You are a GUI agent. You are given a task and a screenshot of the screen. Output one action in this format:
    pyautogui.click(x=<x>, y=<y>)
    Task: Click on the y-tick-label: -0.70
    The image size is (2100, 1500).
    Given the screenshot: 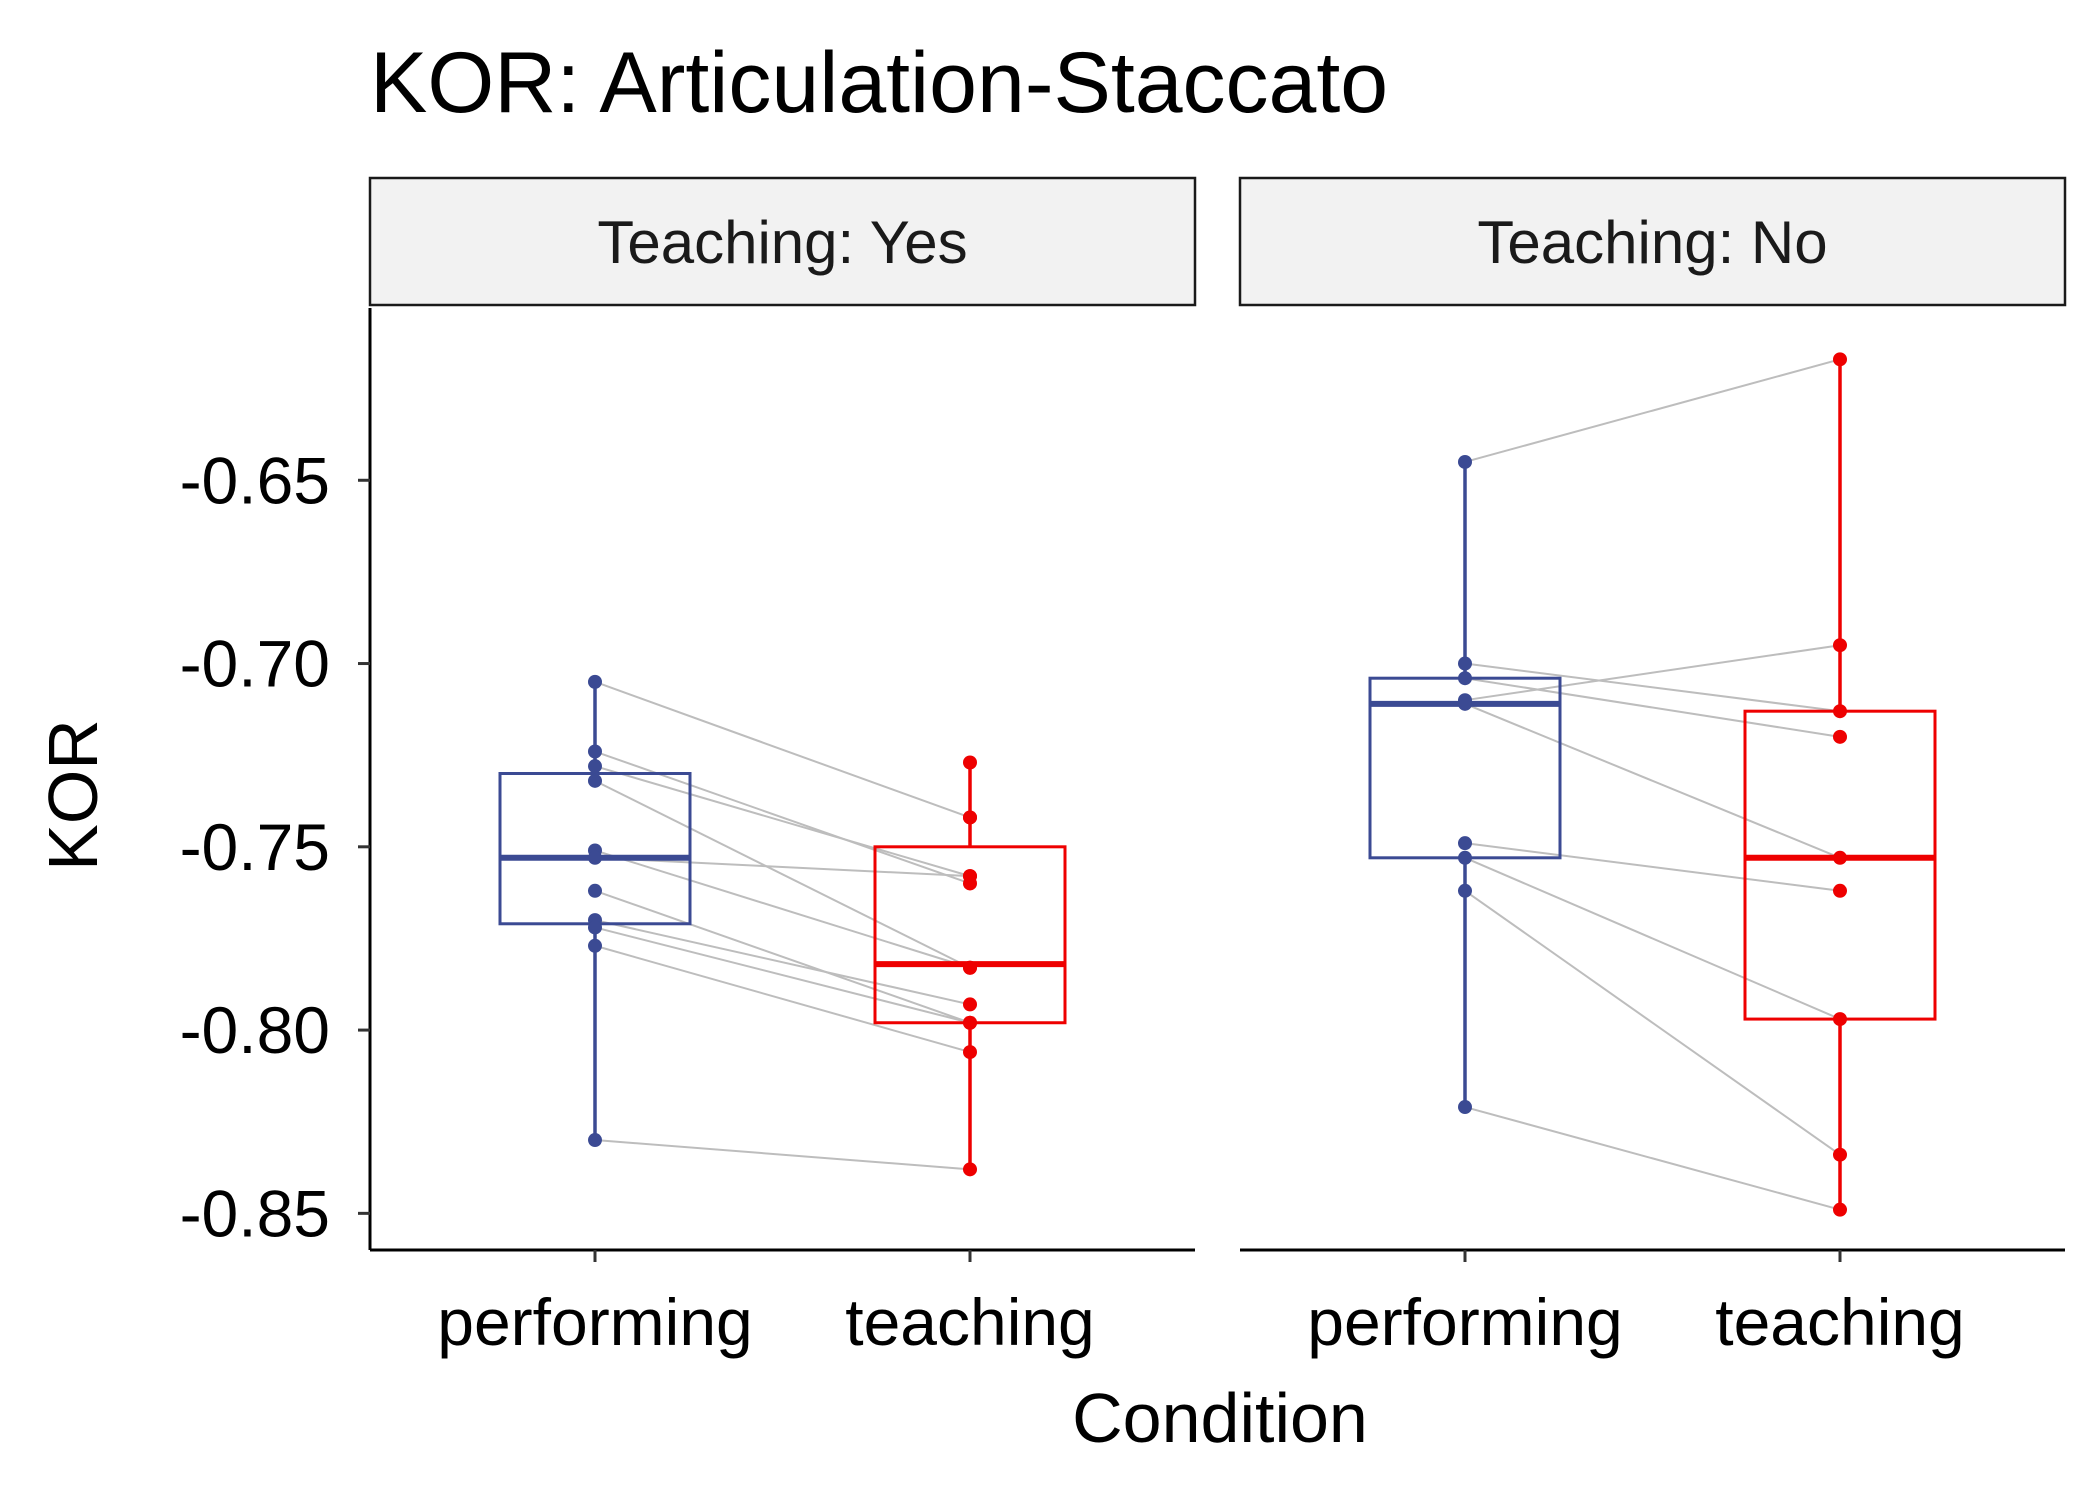 What is the action you would take?
    pyautogui.click(x=255, y=664)
    